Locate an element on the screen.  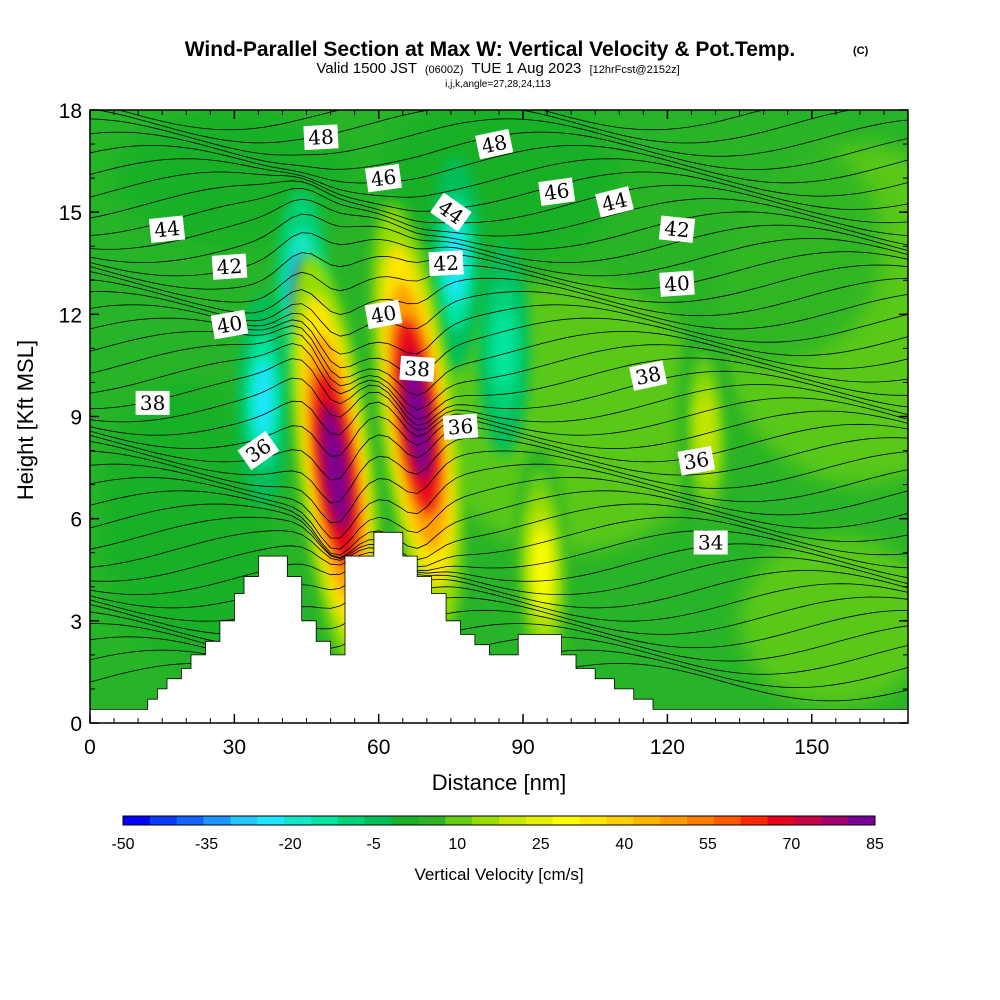
x-tick-label: 60 is located at coordinates (378, 747).